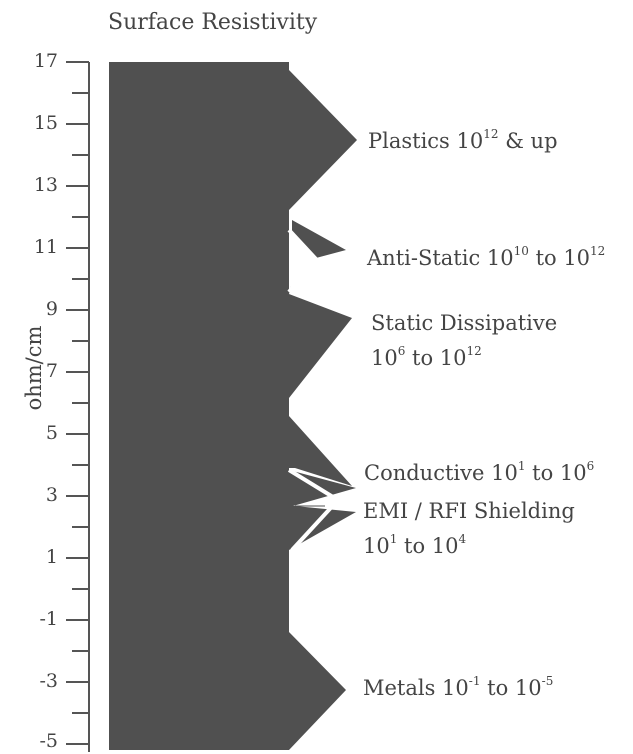 This screenshot has height=754, width=633. What do you see at coordinates (213, 22) in the screenshot?
I see `diagram-title: Surface Resistivity` at bounding box center [213, 22].